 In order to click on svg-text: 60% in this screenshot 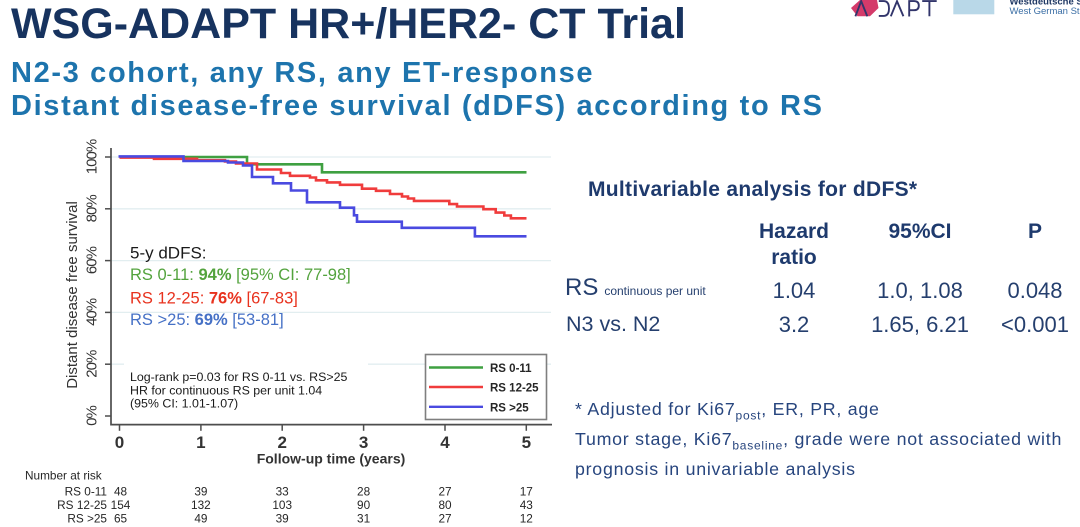, I will do `click(92, 260)`.